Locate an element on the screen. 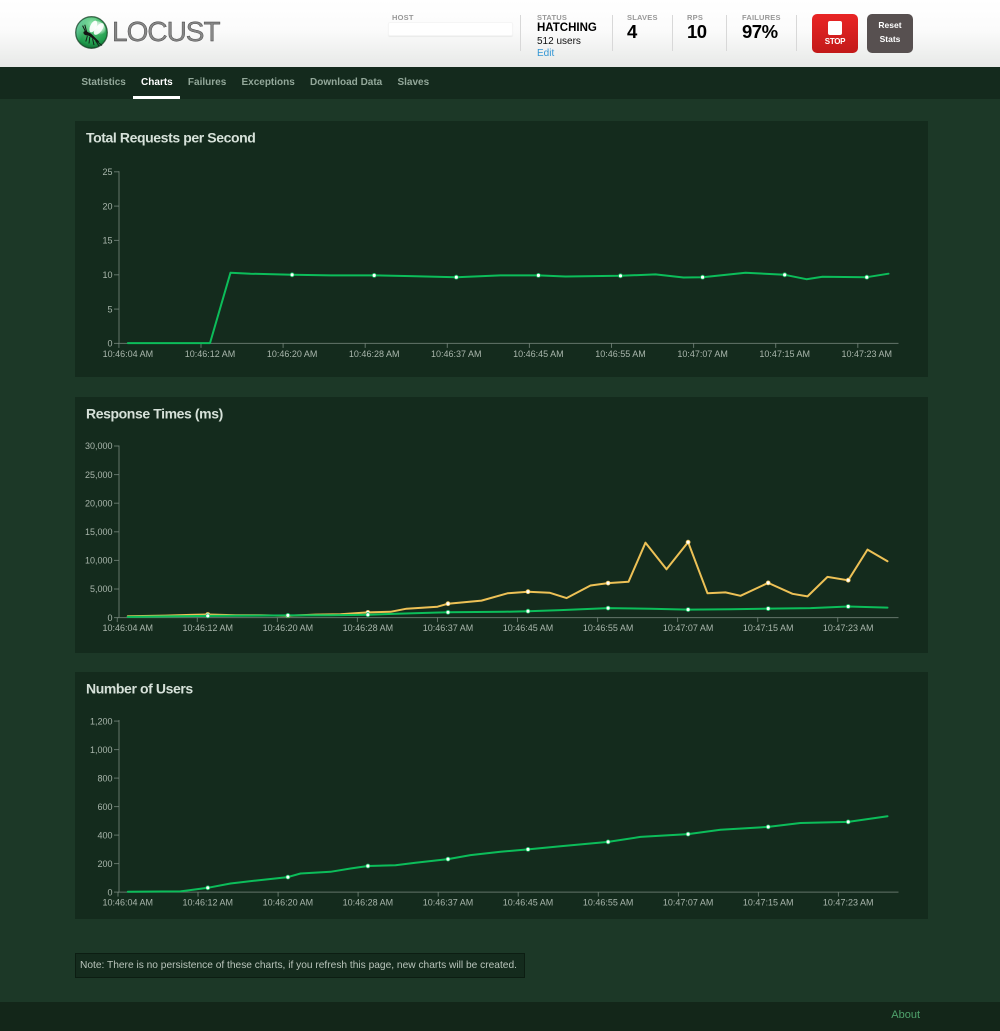 The height and width of the screenshot is (1031, 1000). svg-text: 10 is located at coordinates (107, 275).